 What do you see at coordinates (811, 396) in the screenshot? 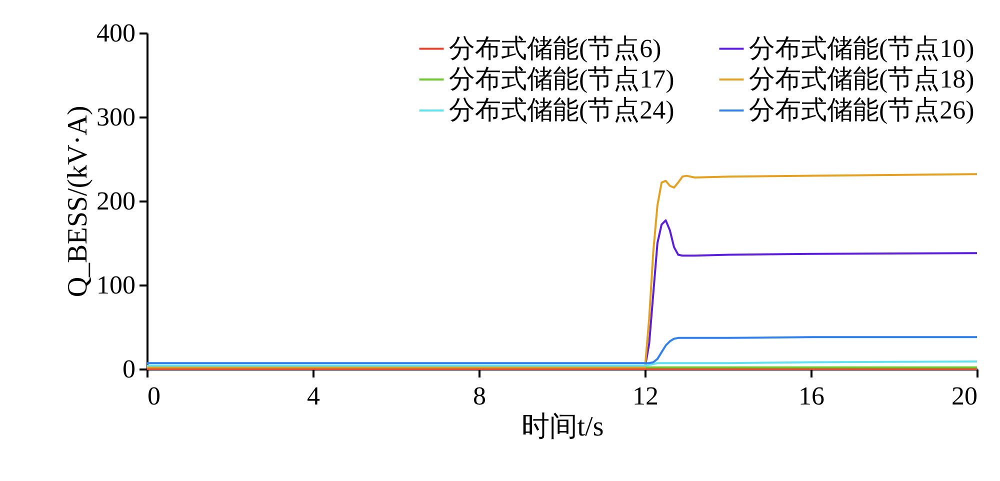
I see `x-tick-label: 16` at bounding box center [811, 396].